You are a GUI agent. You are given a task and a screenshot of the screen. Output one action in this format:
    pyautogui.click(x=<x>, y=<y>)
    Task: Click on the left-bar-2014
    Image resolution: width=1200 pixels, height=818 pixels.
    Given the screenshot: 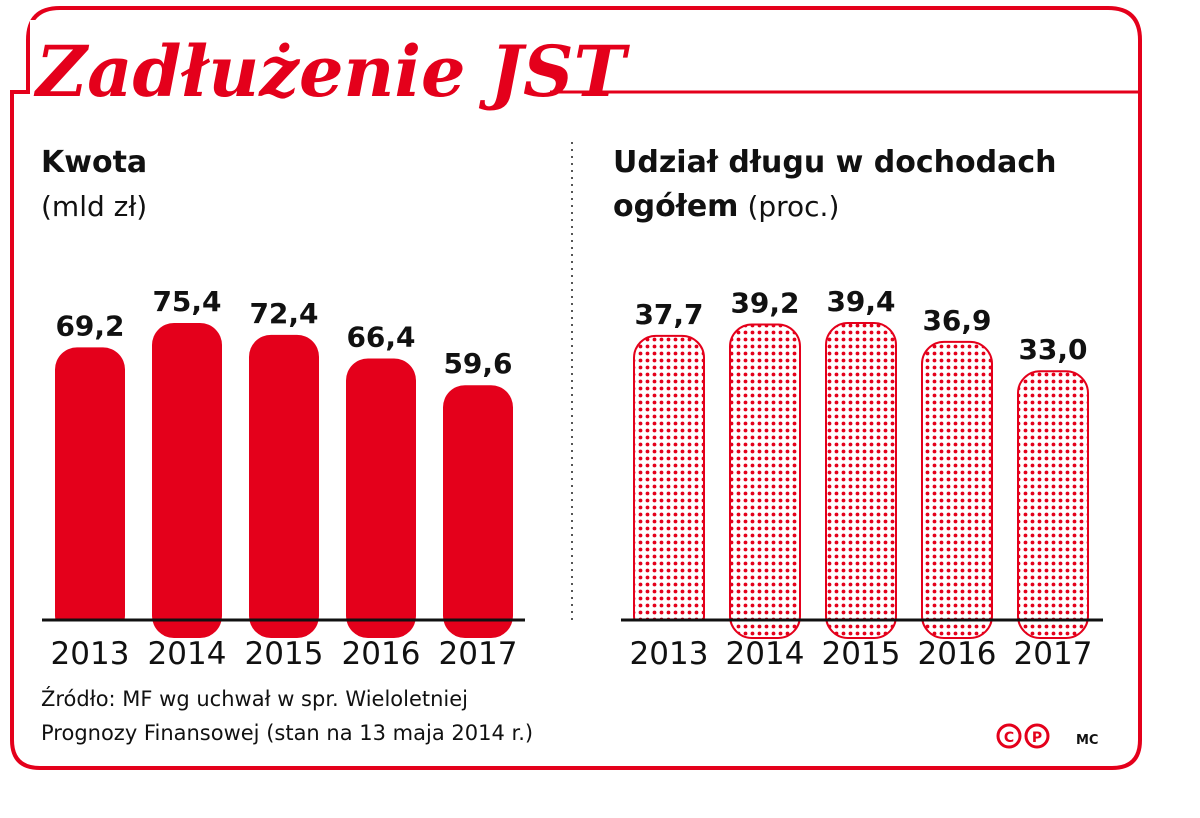 What is the action you would take?
    pyautogui.click(x=187, y=480)
    